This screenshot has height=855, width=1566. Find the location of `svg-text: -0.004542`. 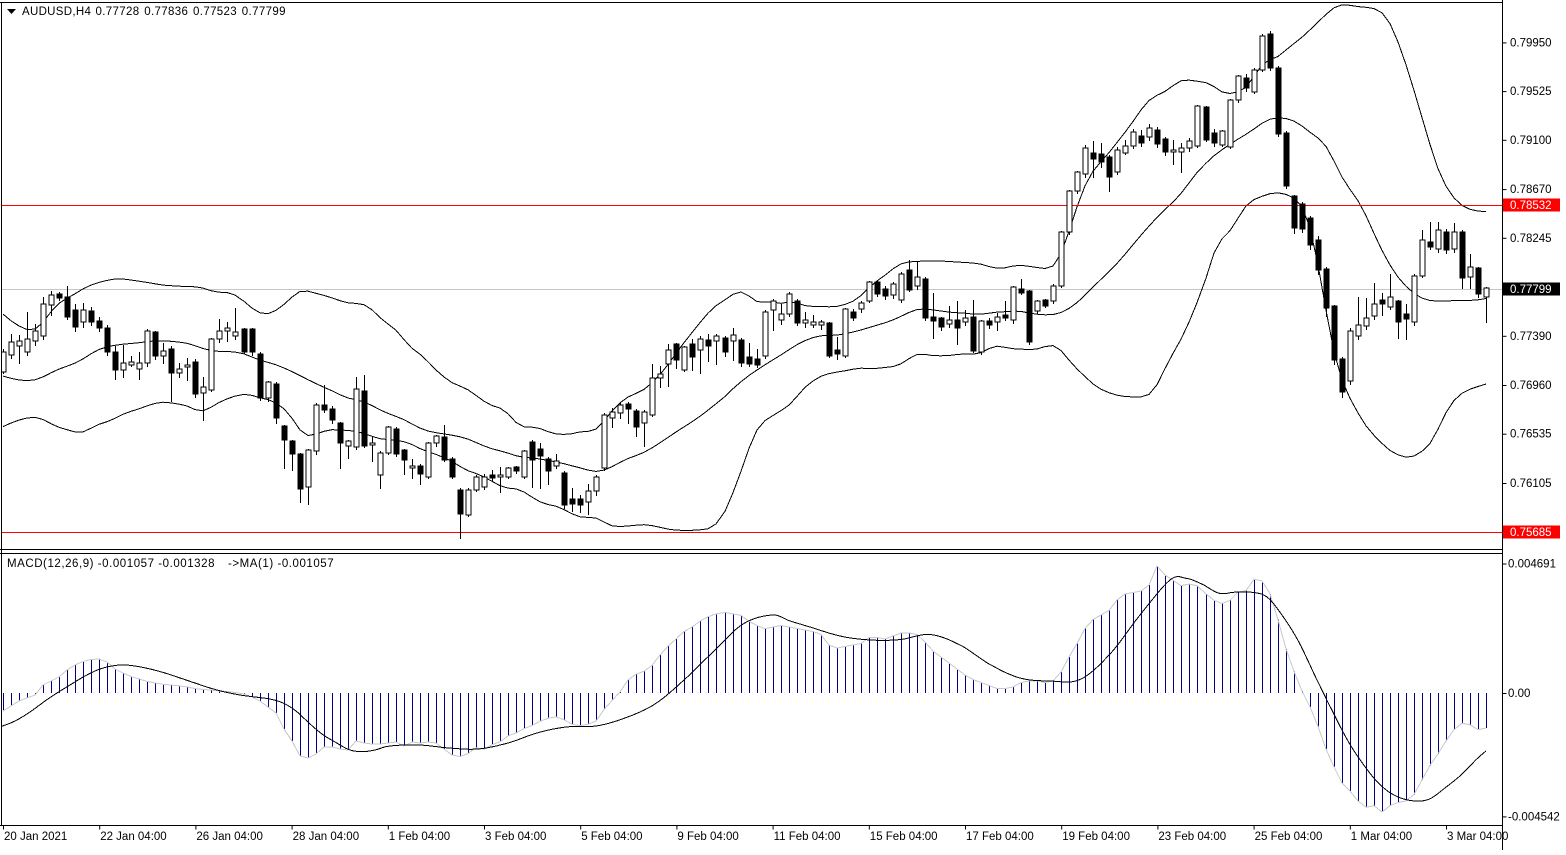

svg-text: -0.004542 is located at coordinates (1534, 817).